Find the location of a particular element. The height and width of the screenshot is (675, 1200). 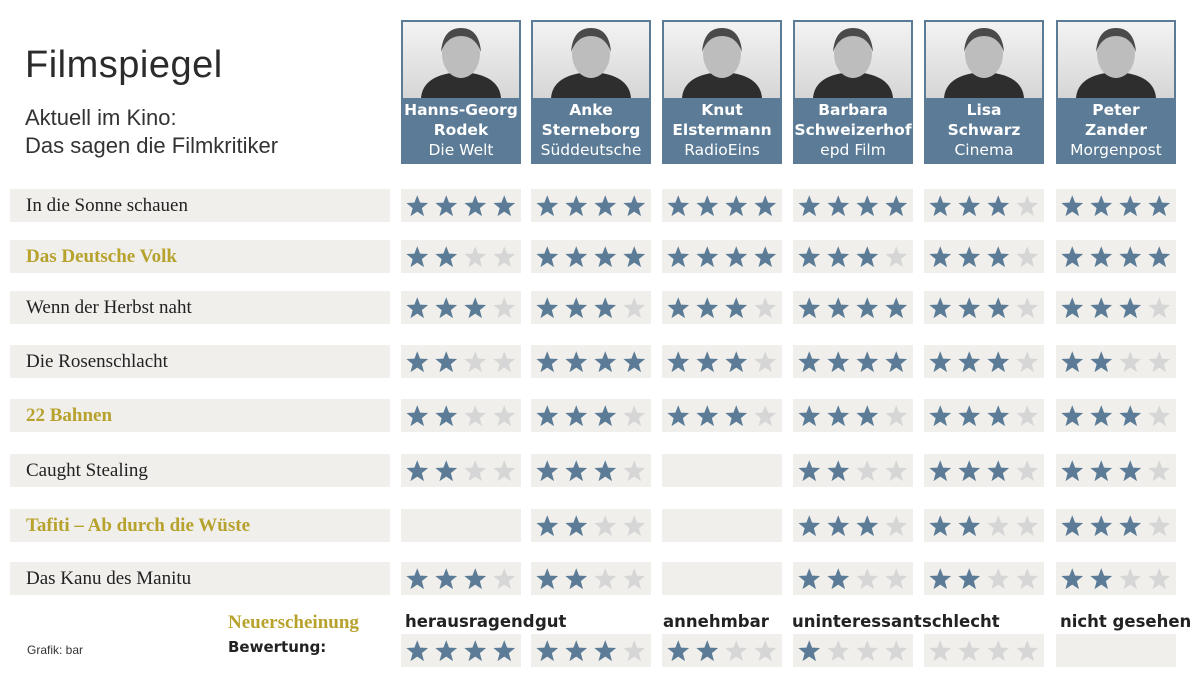

legend-level-label: nicht gesehen is located at coordinates (1126, 621).